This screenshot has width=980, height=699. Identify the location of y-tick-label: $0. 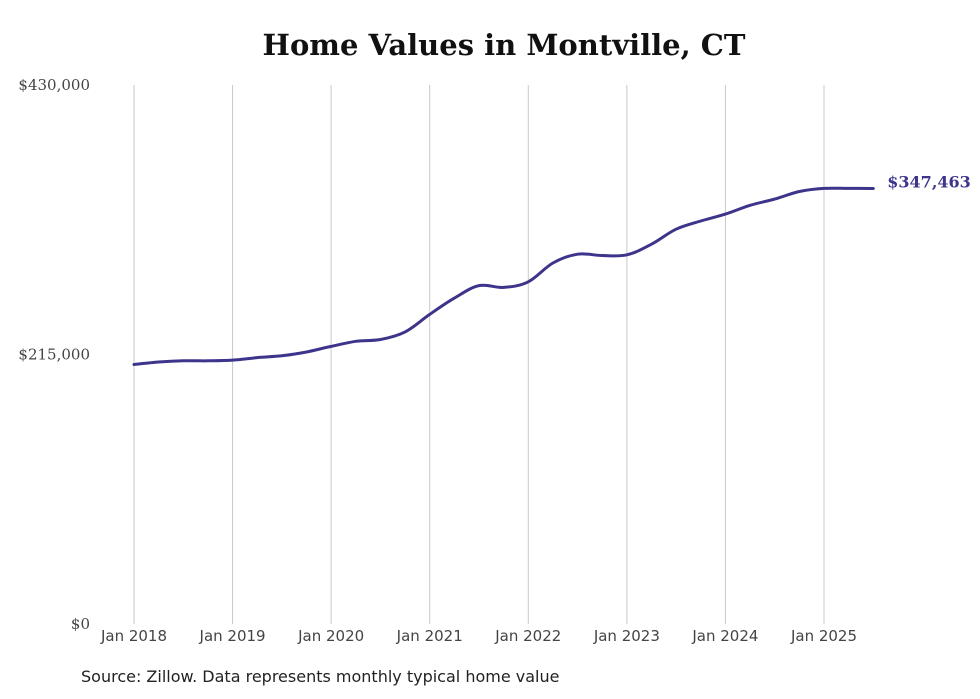
(80, 624).